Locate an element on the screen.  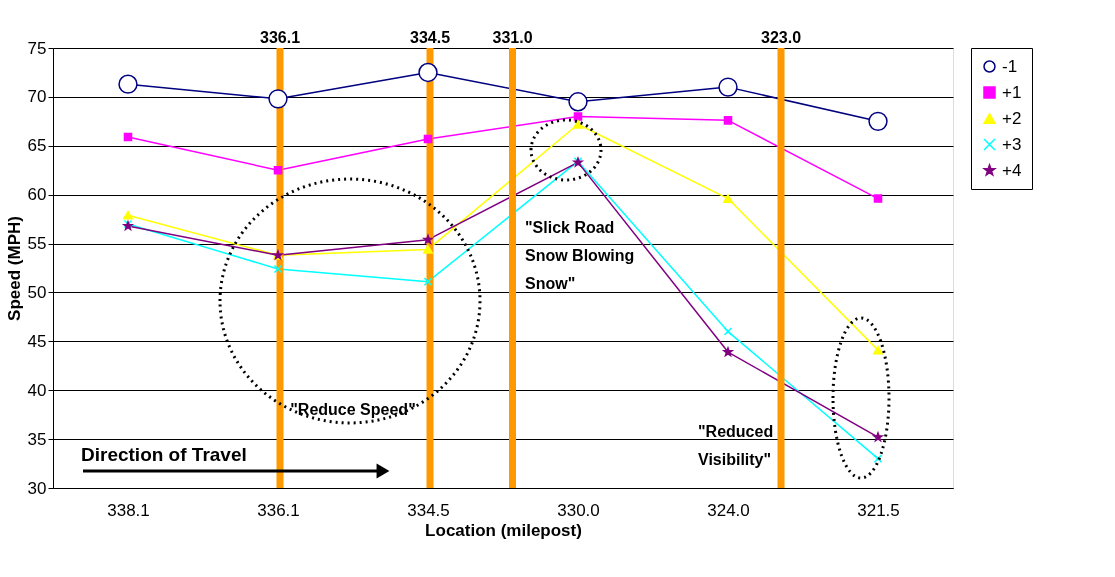
x-axis-title: Location (milepost) is located at coordinates (503, 530).